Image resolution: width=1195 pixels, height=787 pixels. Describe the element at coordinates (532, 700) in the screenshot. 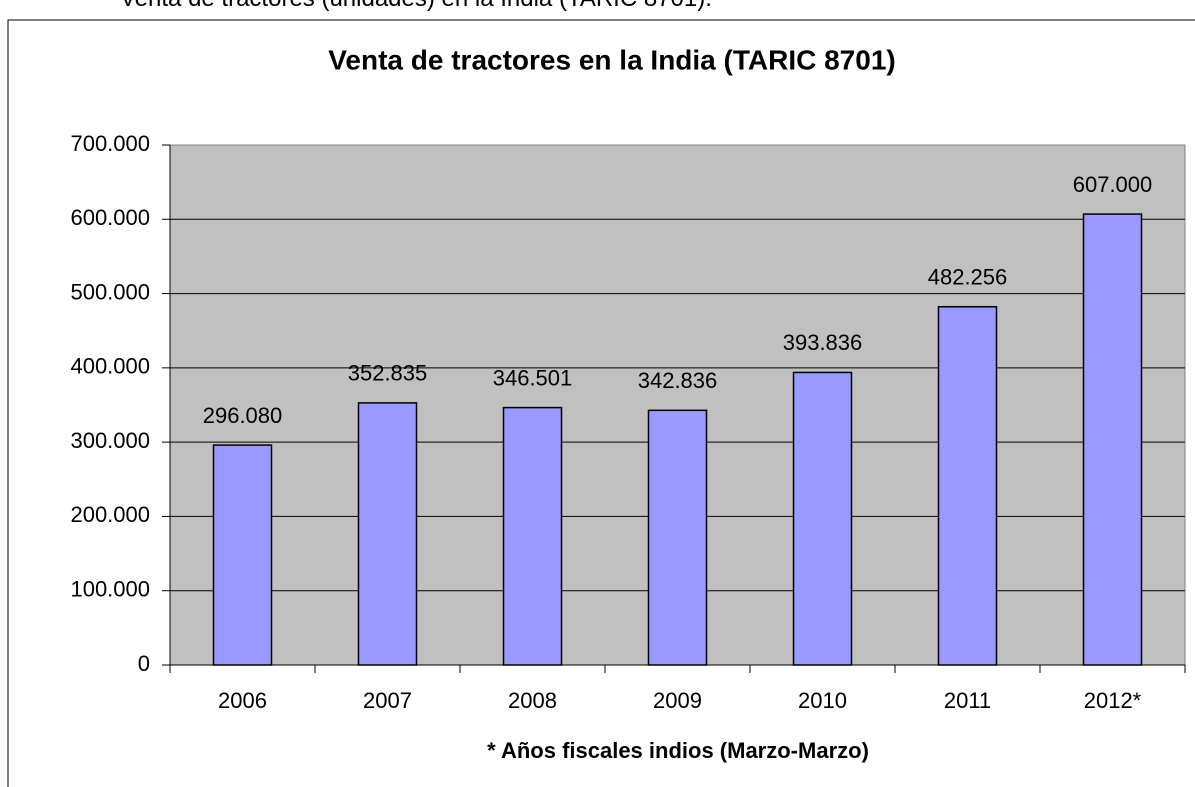

I see `x-tick-label: 2008` at that location.